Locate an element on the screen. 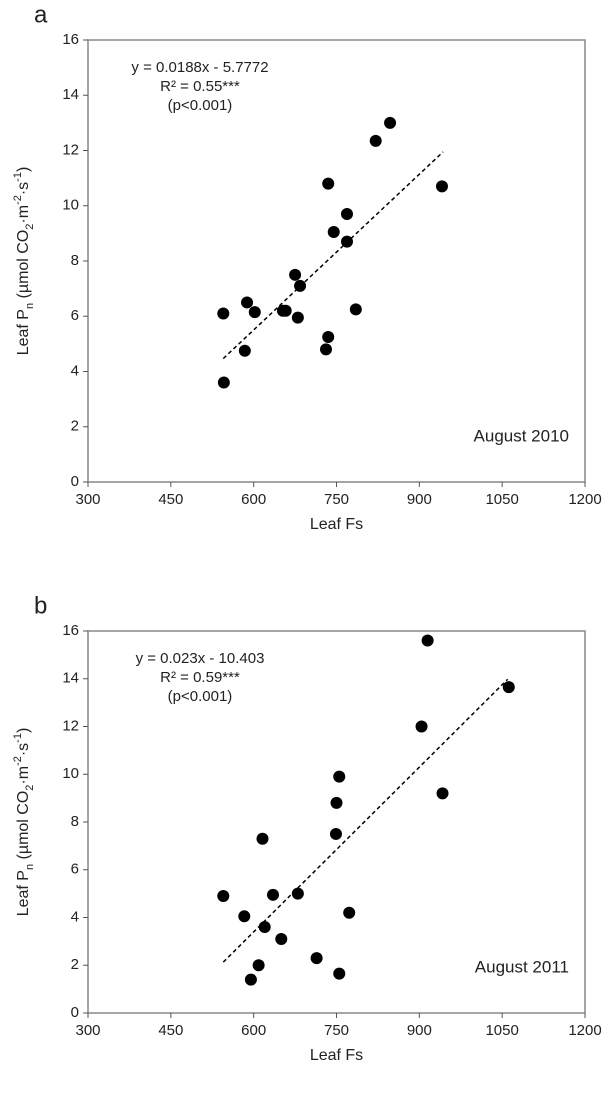 The image size is (606, 1108). annotation: y = 0.0188x - 5.7772 is located at coordinates (199, 67).